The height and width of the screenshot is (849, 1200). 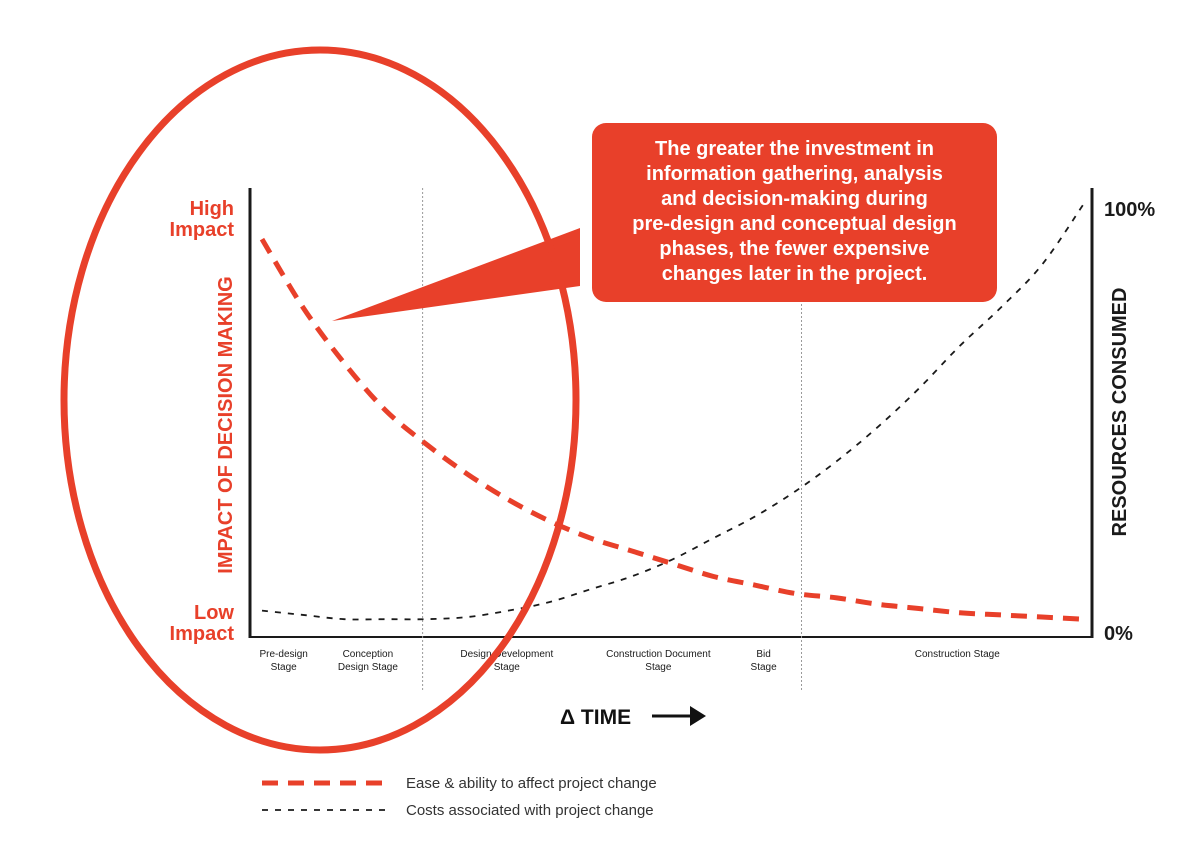 What do you see at coordinates (530, 810) in the screenshot?
I see `legend-label-costs: Costs associated with project change` at bounding box center [530, 810].